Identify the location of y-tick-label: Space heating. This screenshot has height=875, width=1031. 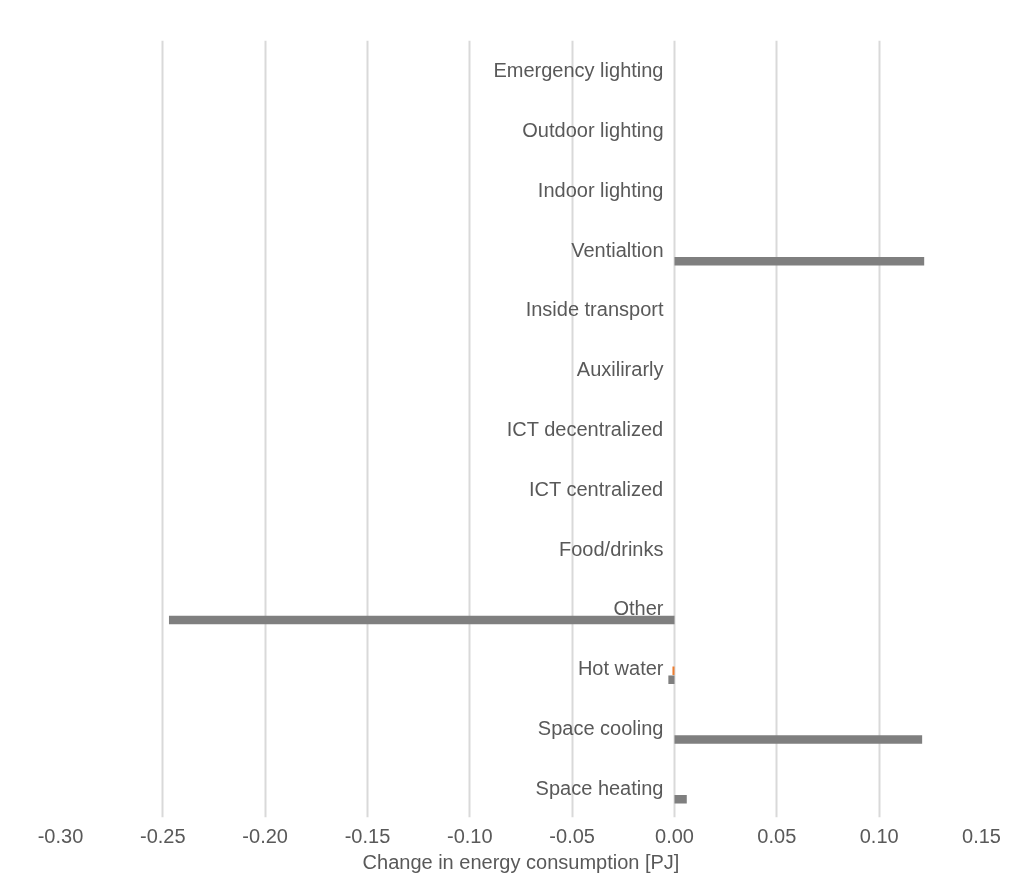
(599, 787).